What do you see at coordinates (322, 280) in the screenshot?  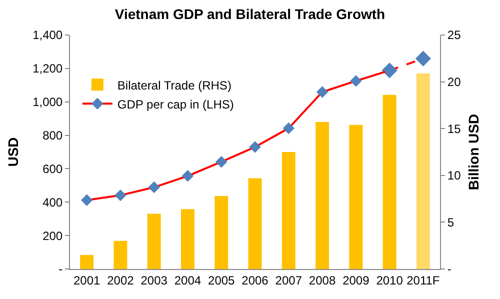 I see `x-tick-label: 2008` at bounding box center [322, 280].